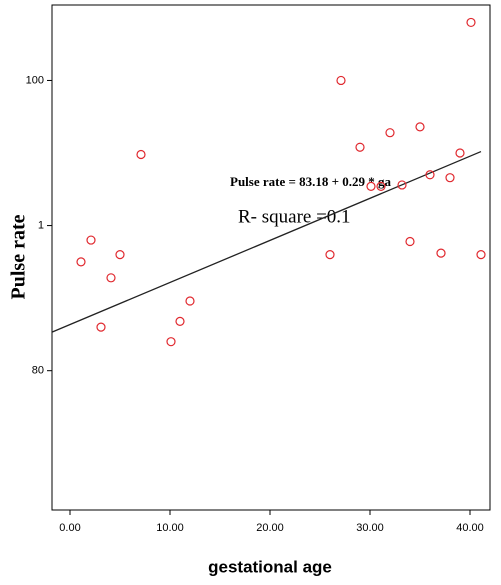 This screenshot has width=501, height=585. I want to click on x-tick-label: 0.00, so click(69, 528).